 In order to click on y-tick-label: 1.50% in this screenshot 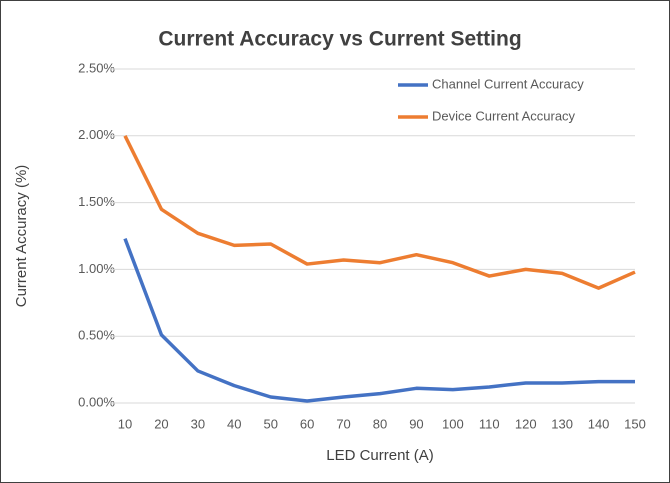, I will do `click(96, 201)`.